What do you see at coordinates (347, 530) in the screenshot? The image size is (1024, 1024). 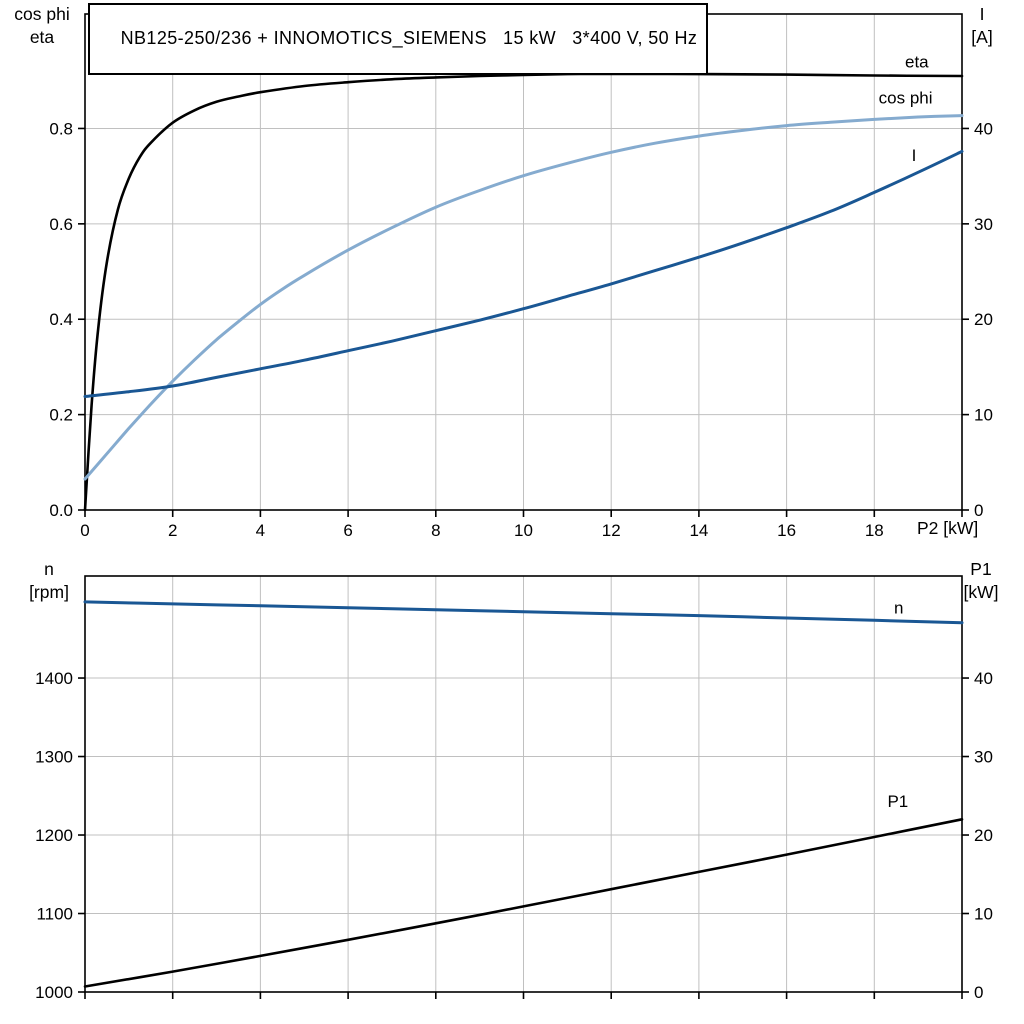 I see `tick-label-bottom: 6` at bounding box center [347, 530].